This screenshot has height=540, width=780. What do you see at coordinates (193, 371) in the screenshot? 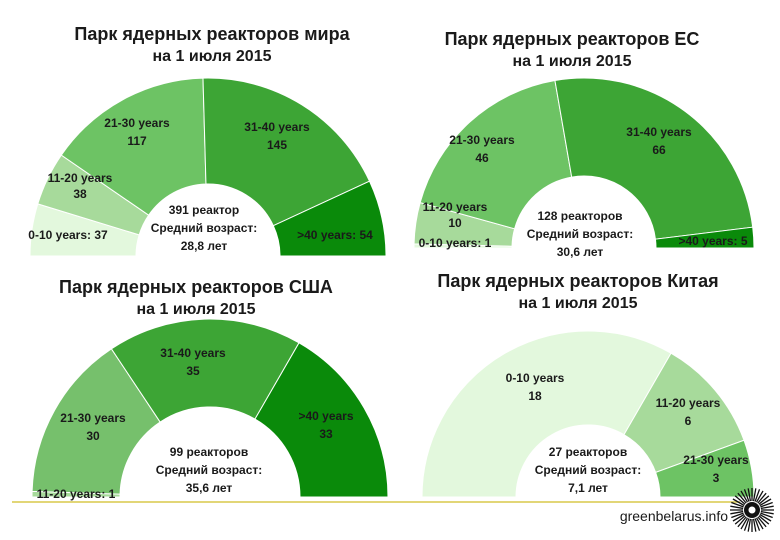
I see `segment-value-label: 35` at bounding box center [193, 371].